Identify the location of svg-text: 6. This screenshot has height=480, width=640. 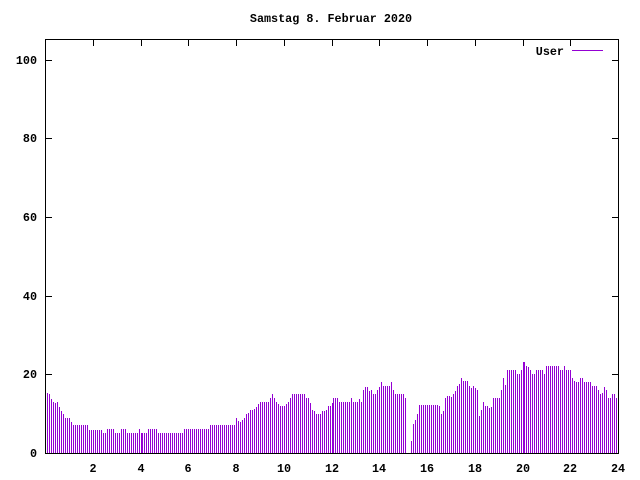
(187, 469).